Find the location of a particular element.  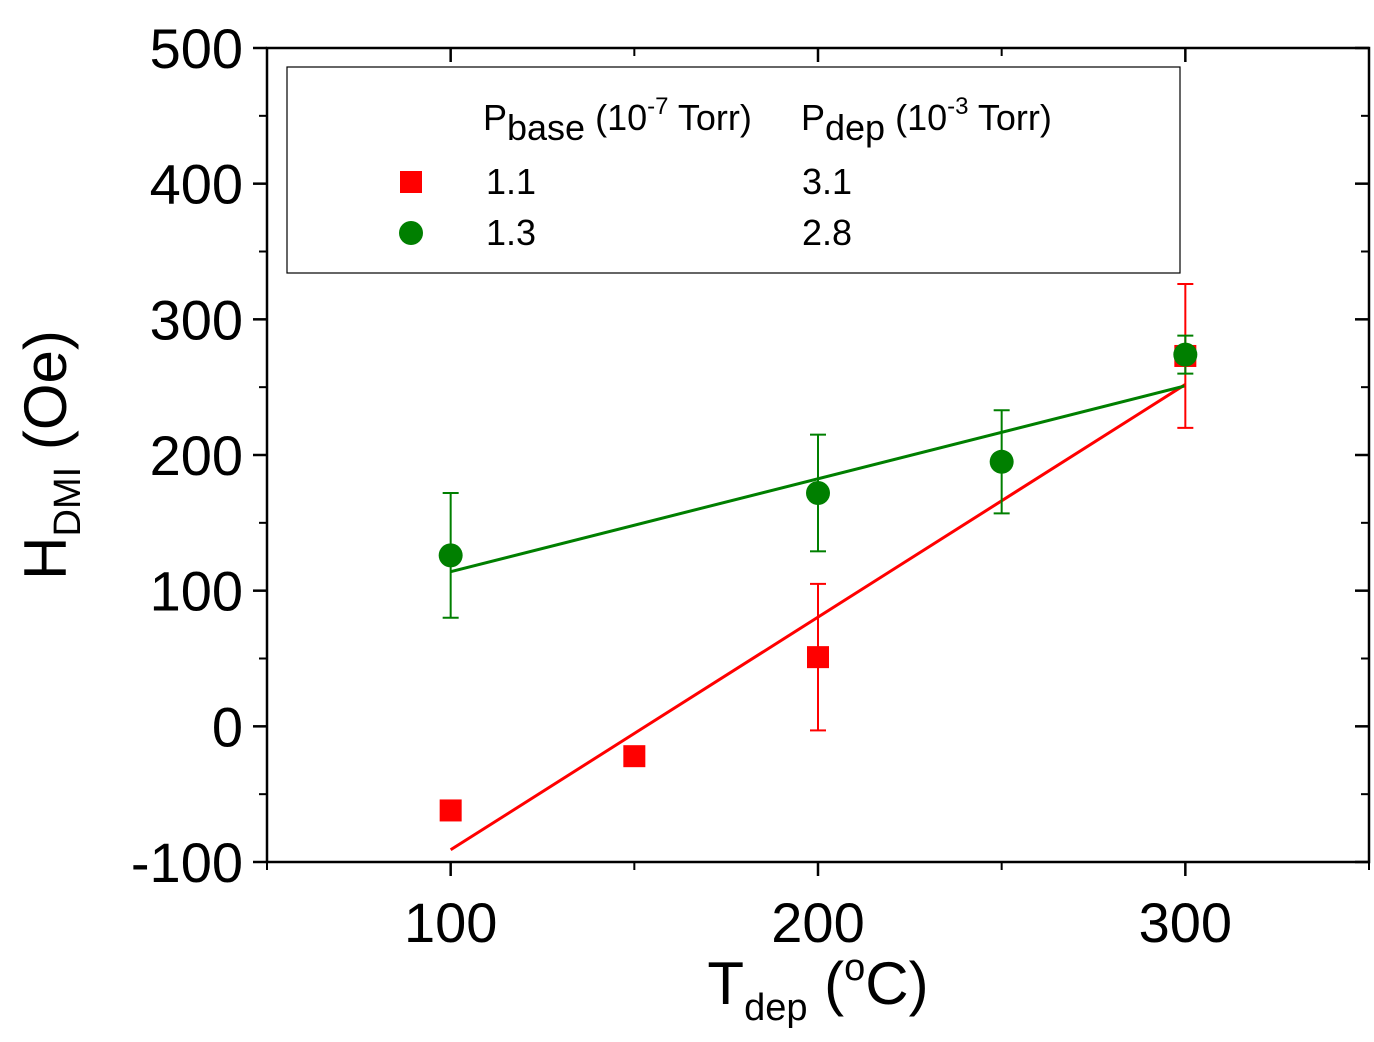

legend-red-pdep: 3.1 is located at coordinates (827, 181).